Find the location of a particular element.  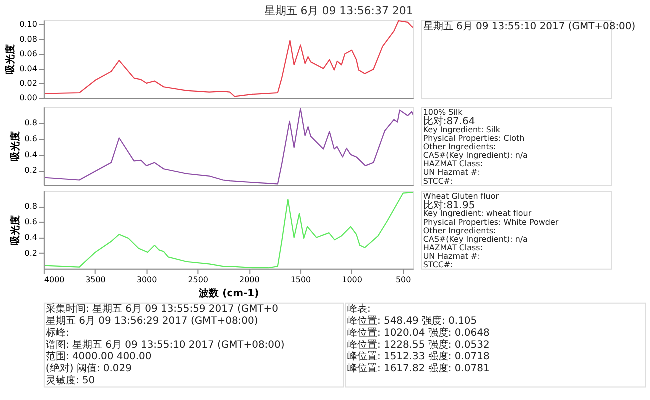

y-tick-label: 0.10 is located at coordinates (29, 25).